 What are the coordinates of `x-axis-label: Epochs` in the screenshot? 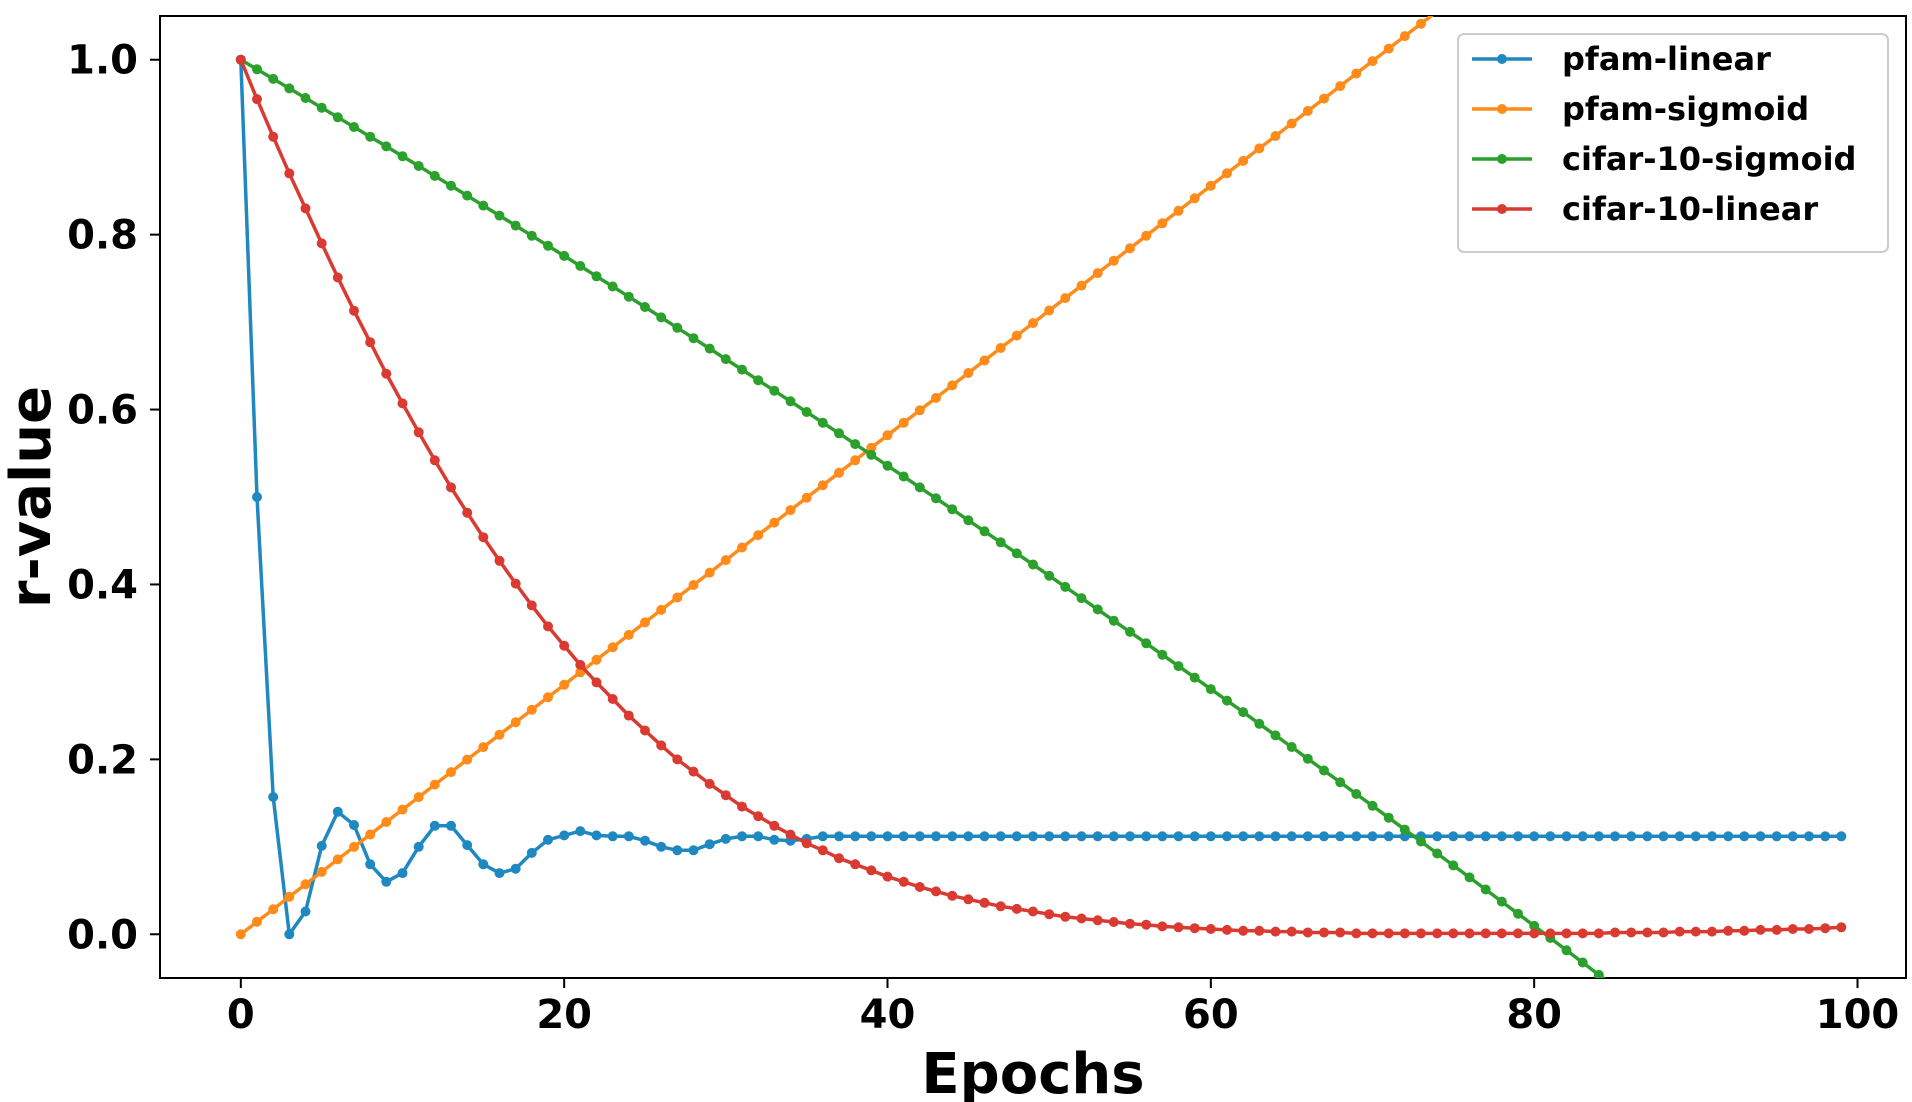 It's located at (1032, 1072).